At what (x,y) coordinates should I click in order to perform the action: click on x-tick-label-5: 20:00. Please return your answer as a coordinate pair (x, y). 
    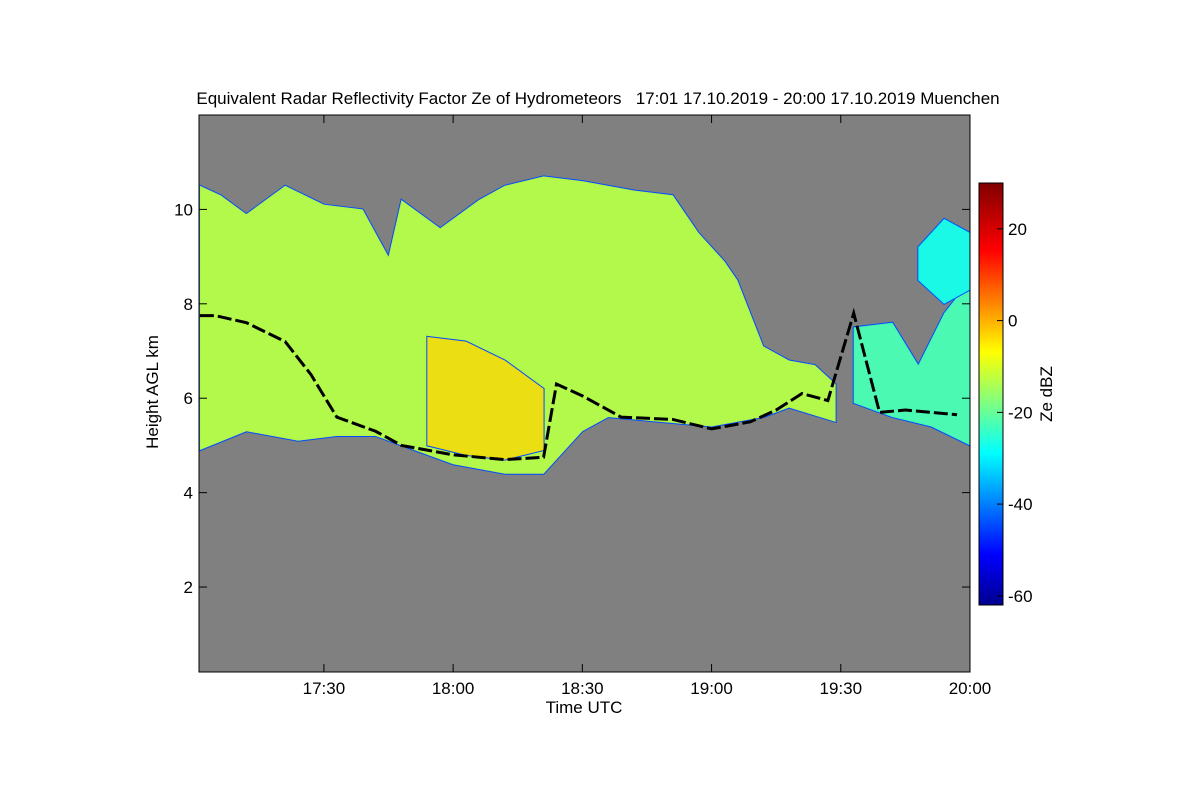
    Looking at the image, I should click on (970, 688).